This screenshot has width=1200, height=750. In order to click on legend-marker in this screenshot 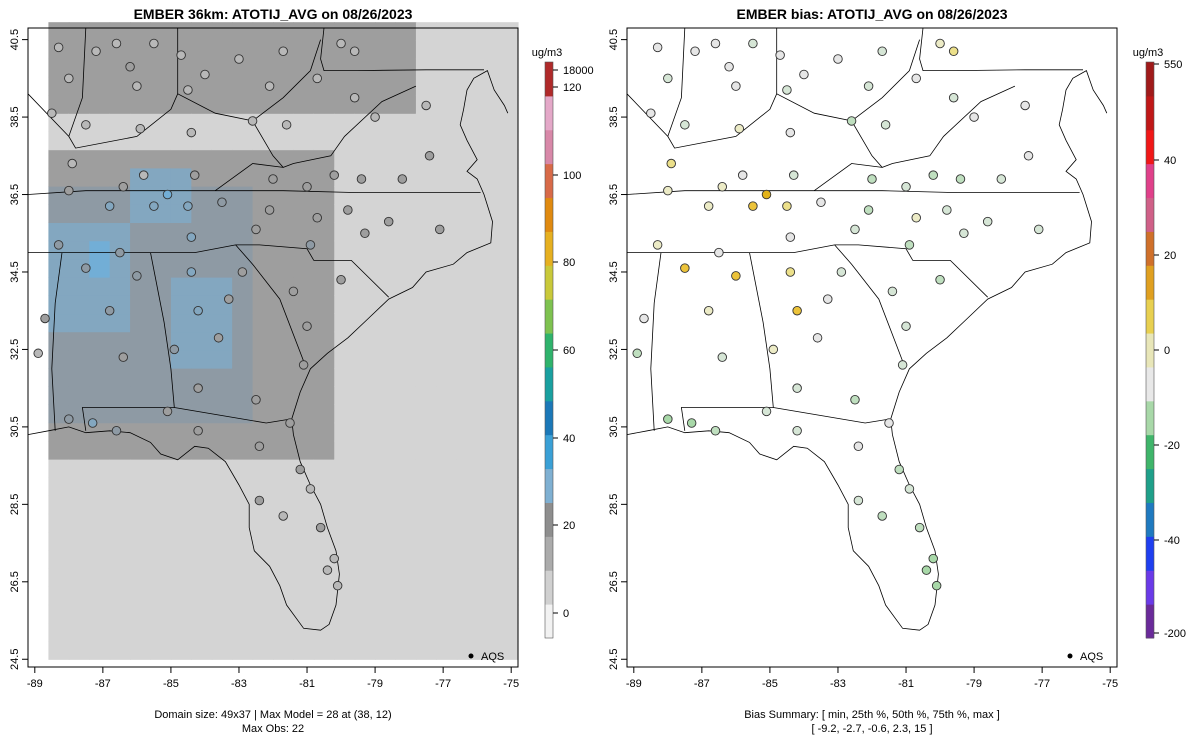, I will do `click(1070, 656)`.